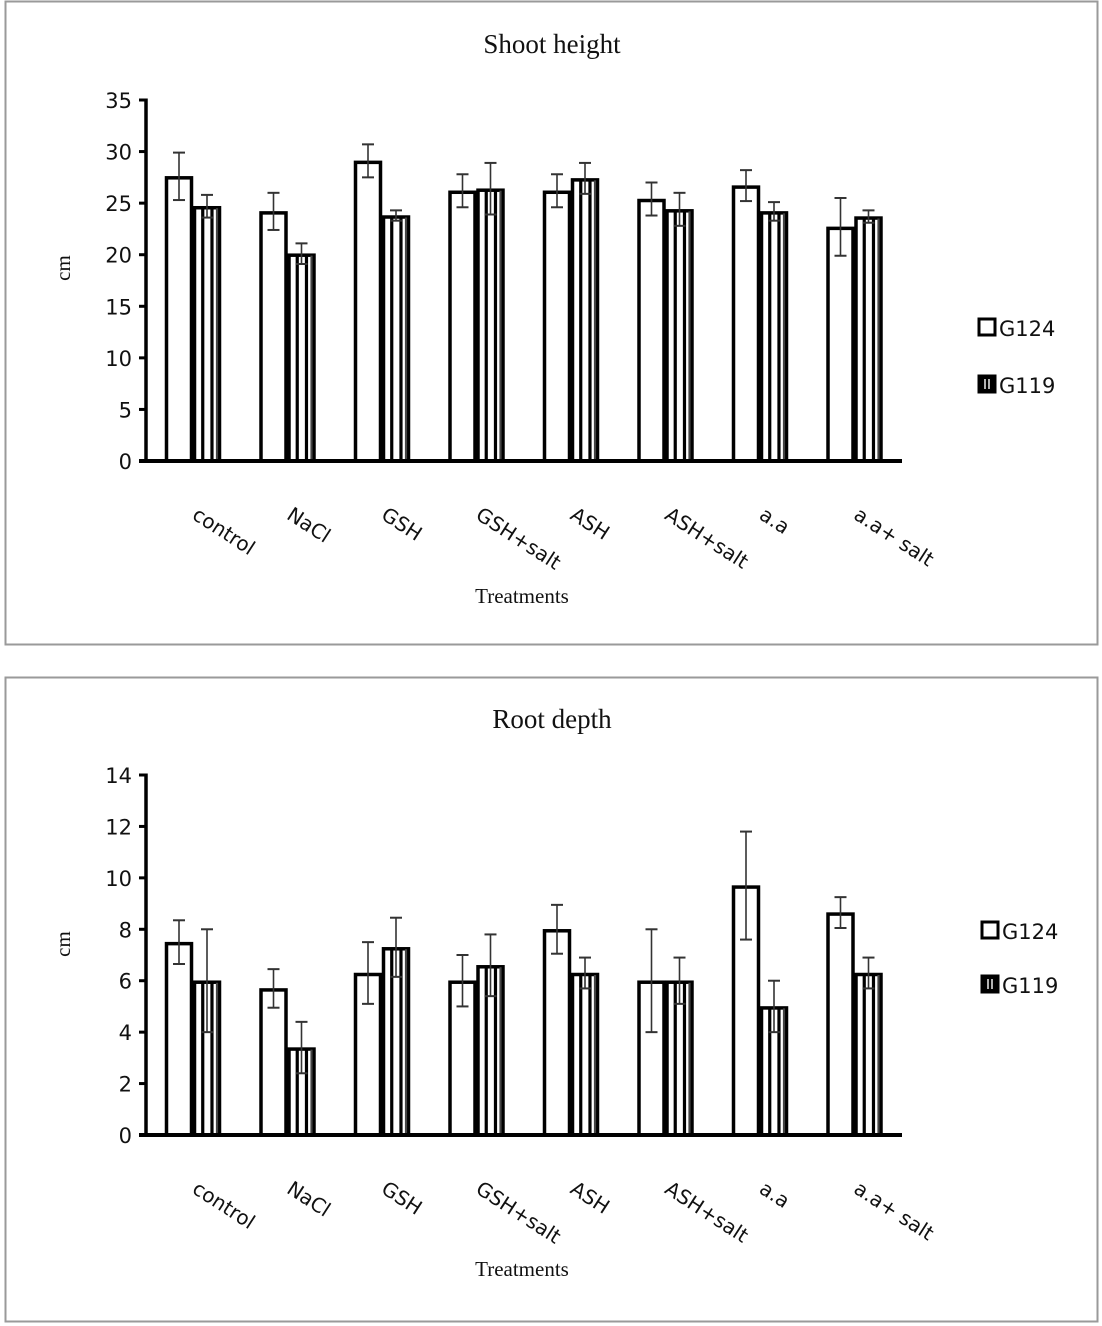 This screenshot has width=1102, height=1326. I want to click on bar-g124-ash-salt, so click(651, 322).